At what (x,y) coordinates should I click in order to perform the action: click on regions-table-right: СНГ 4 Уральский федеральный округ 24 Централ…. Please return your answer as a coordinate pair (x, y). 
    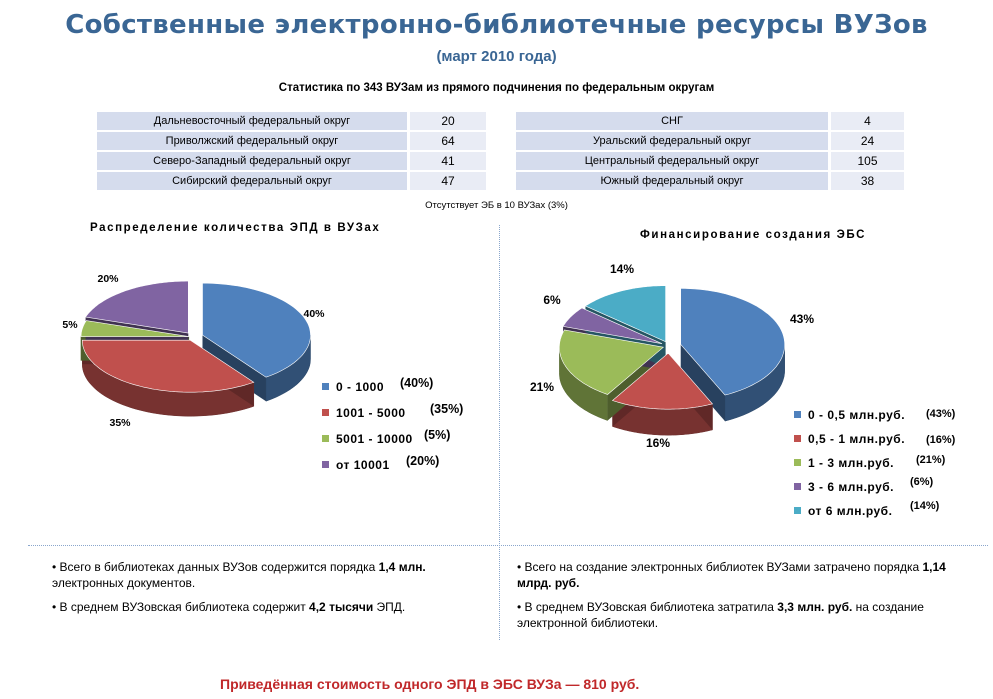
    Looking at the image, I should click on (710, 151).